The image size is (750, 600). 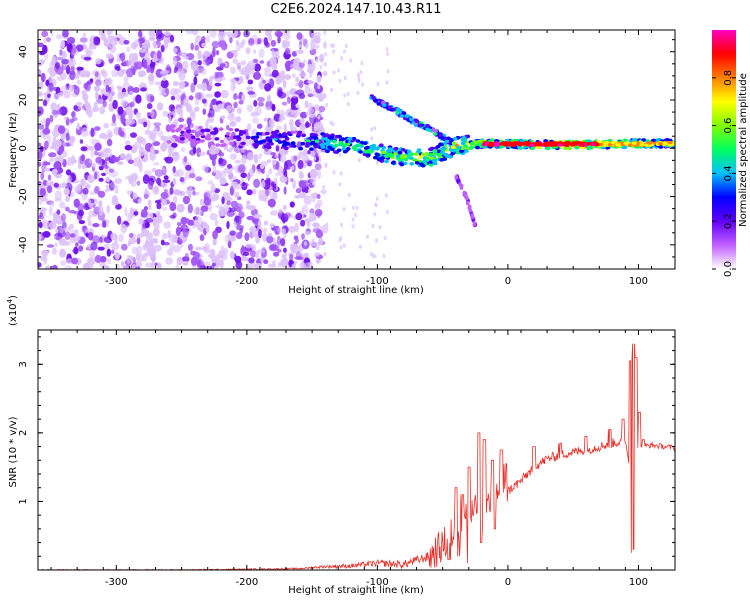 What do you see at coordinates (23, 501) in the screenshot?
I see `y-tick-label: 1` at bounding box center [23, 501].